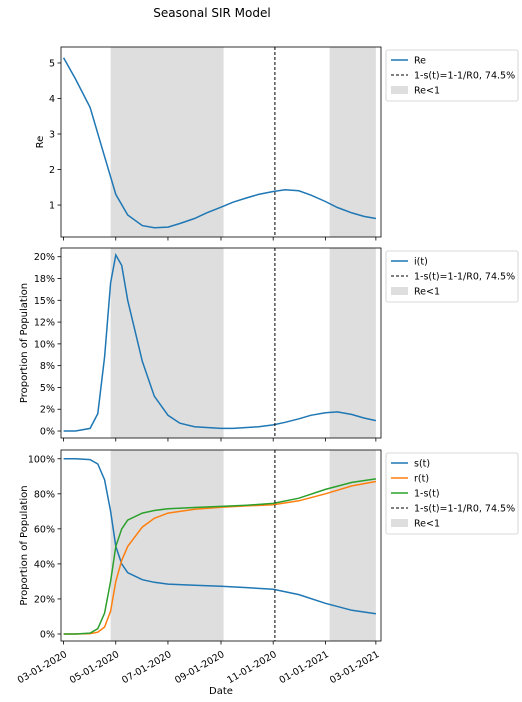  What do you see at coordinates (427, 494) in the screenshot?
I see `legend-label: 1-s(t)` at bounding box center [427, 494].